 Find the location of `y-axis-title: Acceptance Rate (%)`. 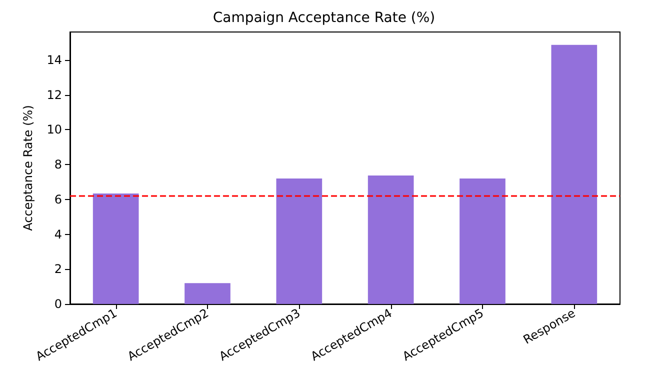

y-axis-title: Acceptance Rate (%) is located at coordinates (28, 168).